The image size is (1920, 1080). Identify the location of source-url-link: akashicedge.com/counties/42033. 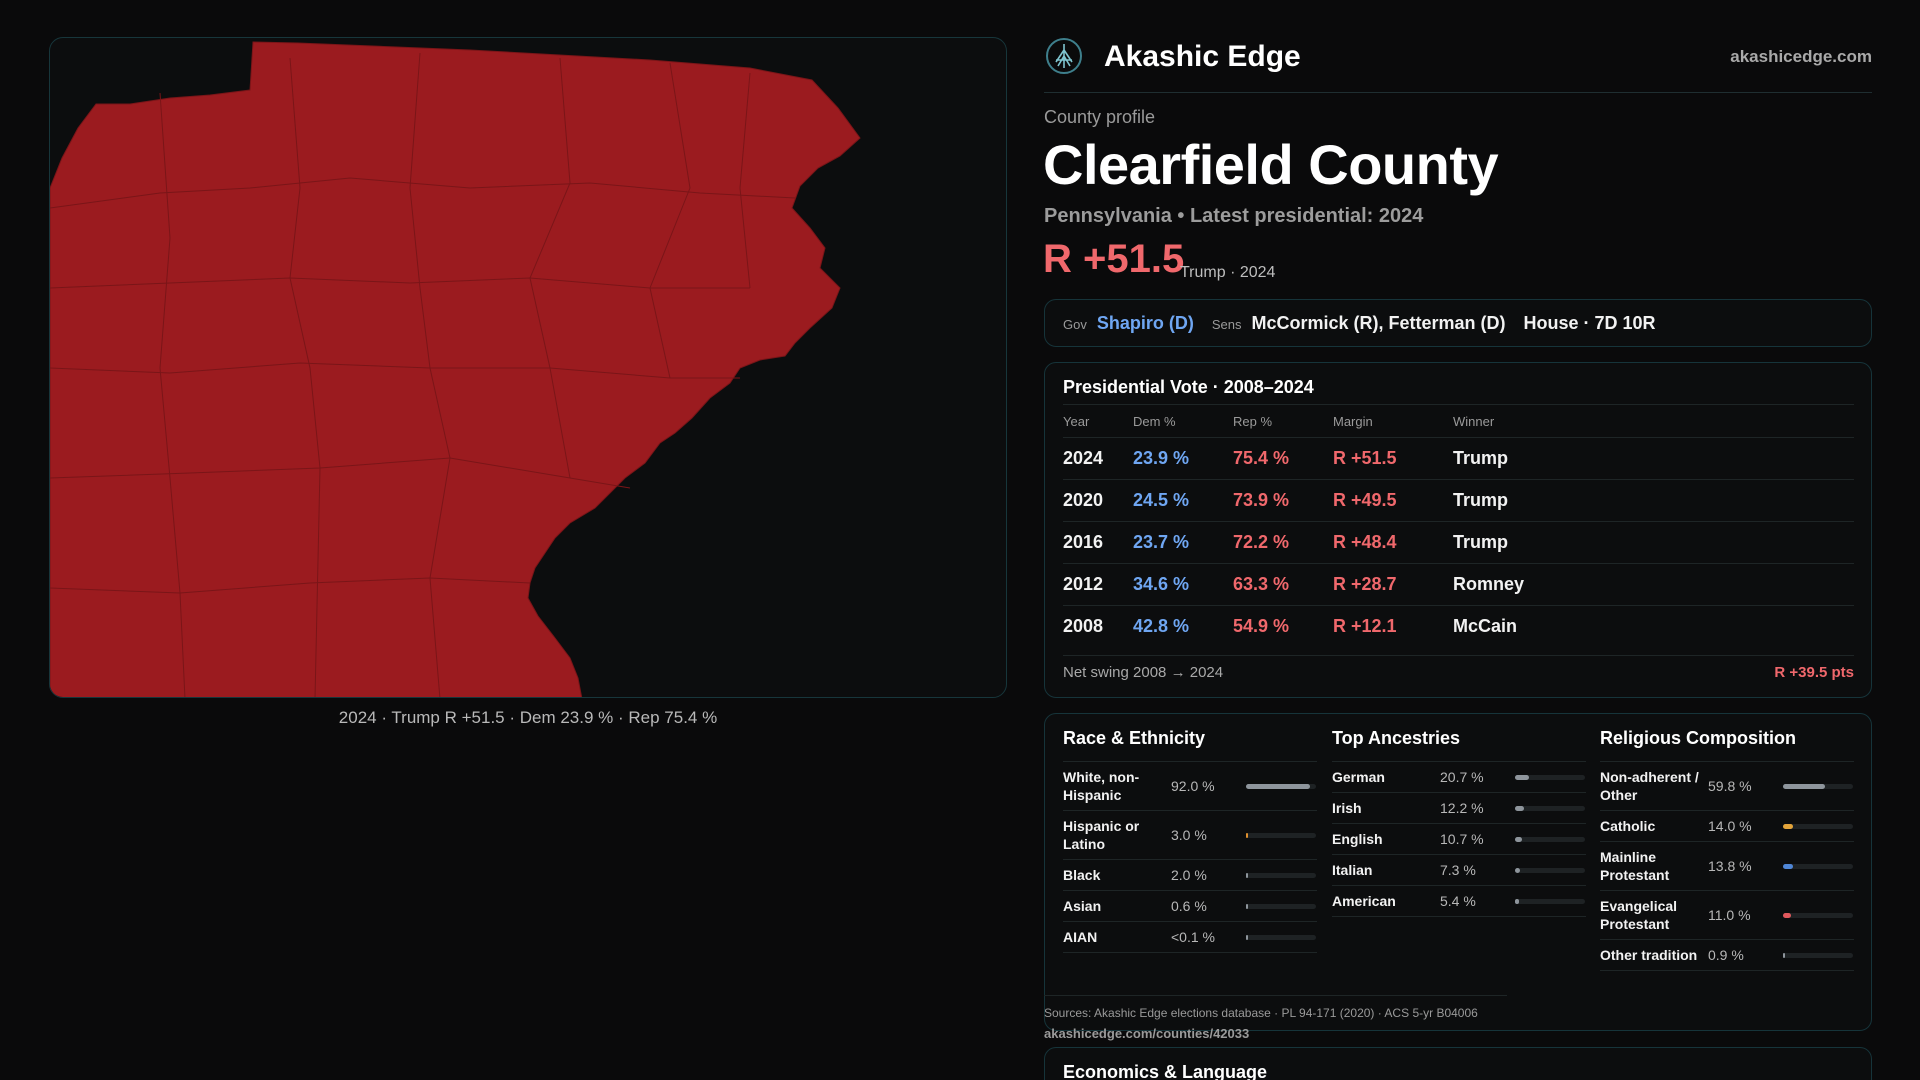
(1147, 1033).